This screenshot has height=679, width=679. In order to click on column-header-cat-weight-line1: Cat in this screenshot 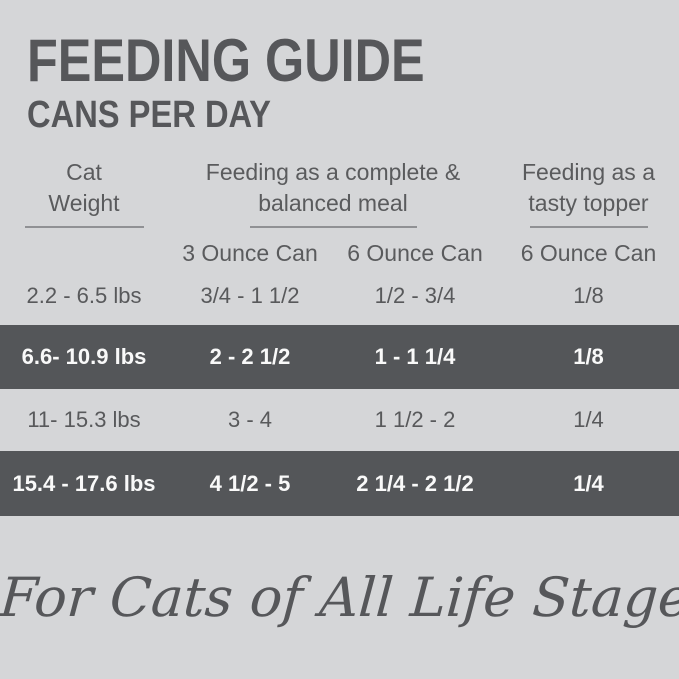, I will do `click(84, 172)`.